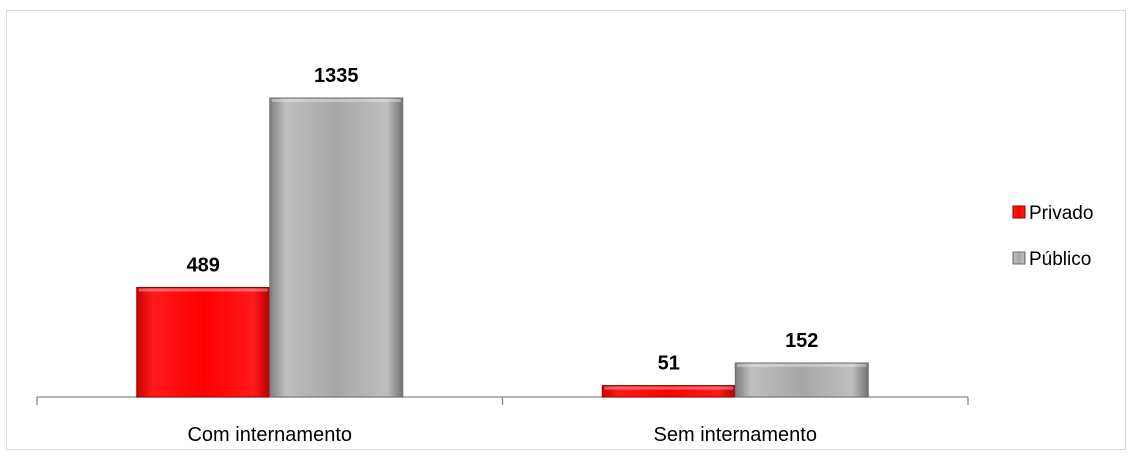 The height and width of the screenshot is (457, 1134). What do you see at coordinates (1060, 259) in the screenshot?
I see `legend-label: Público` at bounding box center [1060, 259].